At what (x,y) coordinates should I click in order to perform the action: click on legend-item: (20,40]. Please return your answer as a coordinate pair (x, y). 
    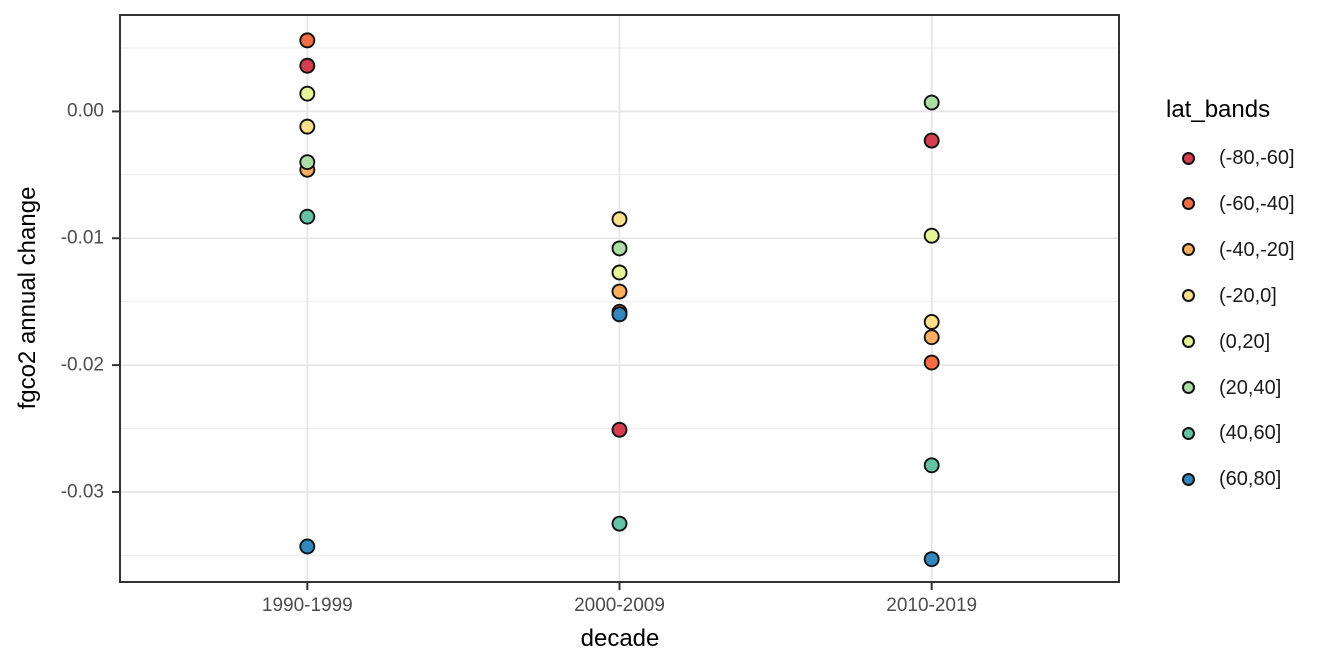
    Looking at the image, I should click on (1223, 388).